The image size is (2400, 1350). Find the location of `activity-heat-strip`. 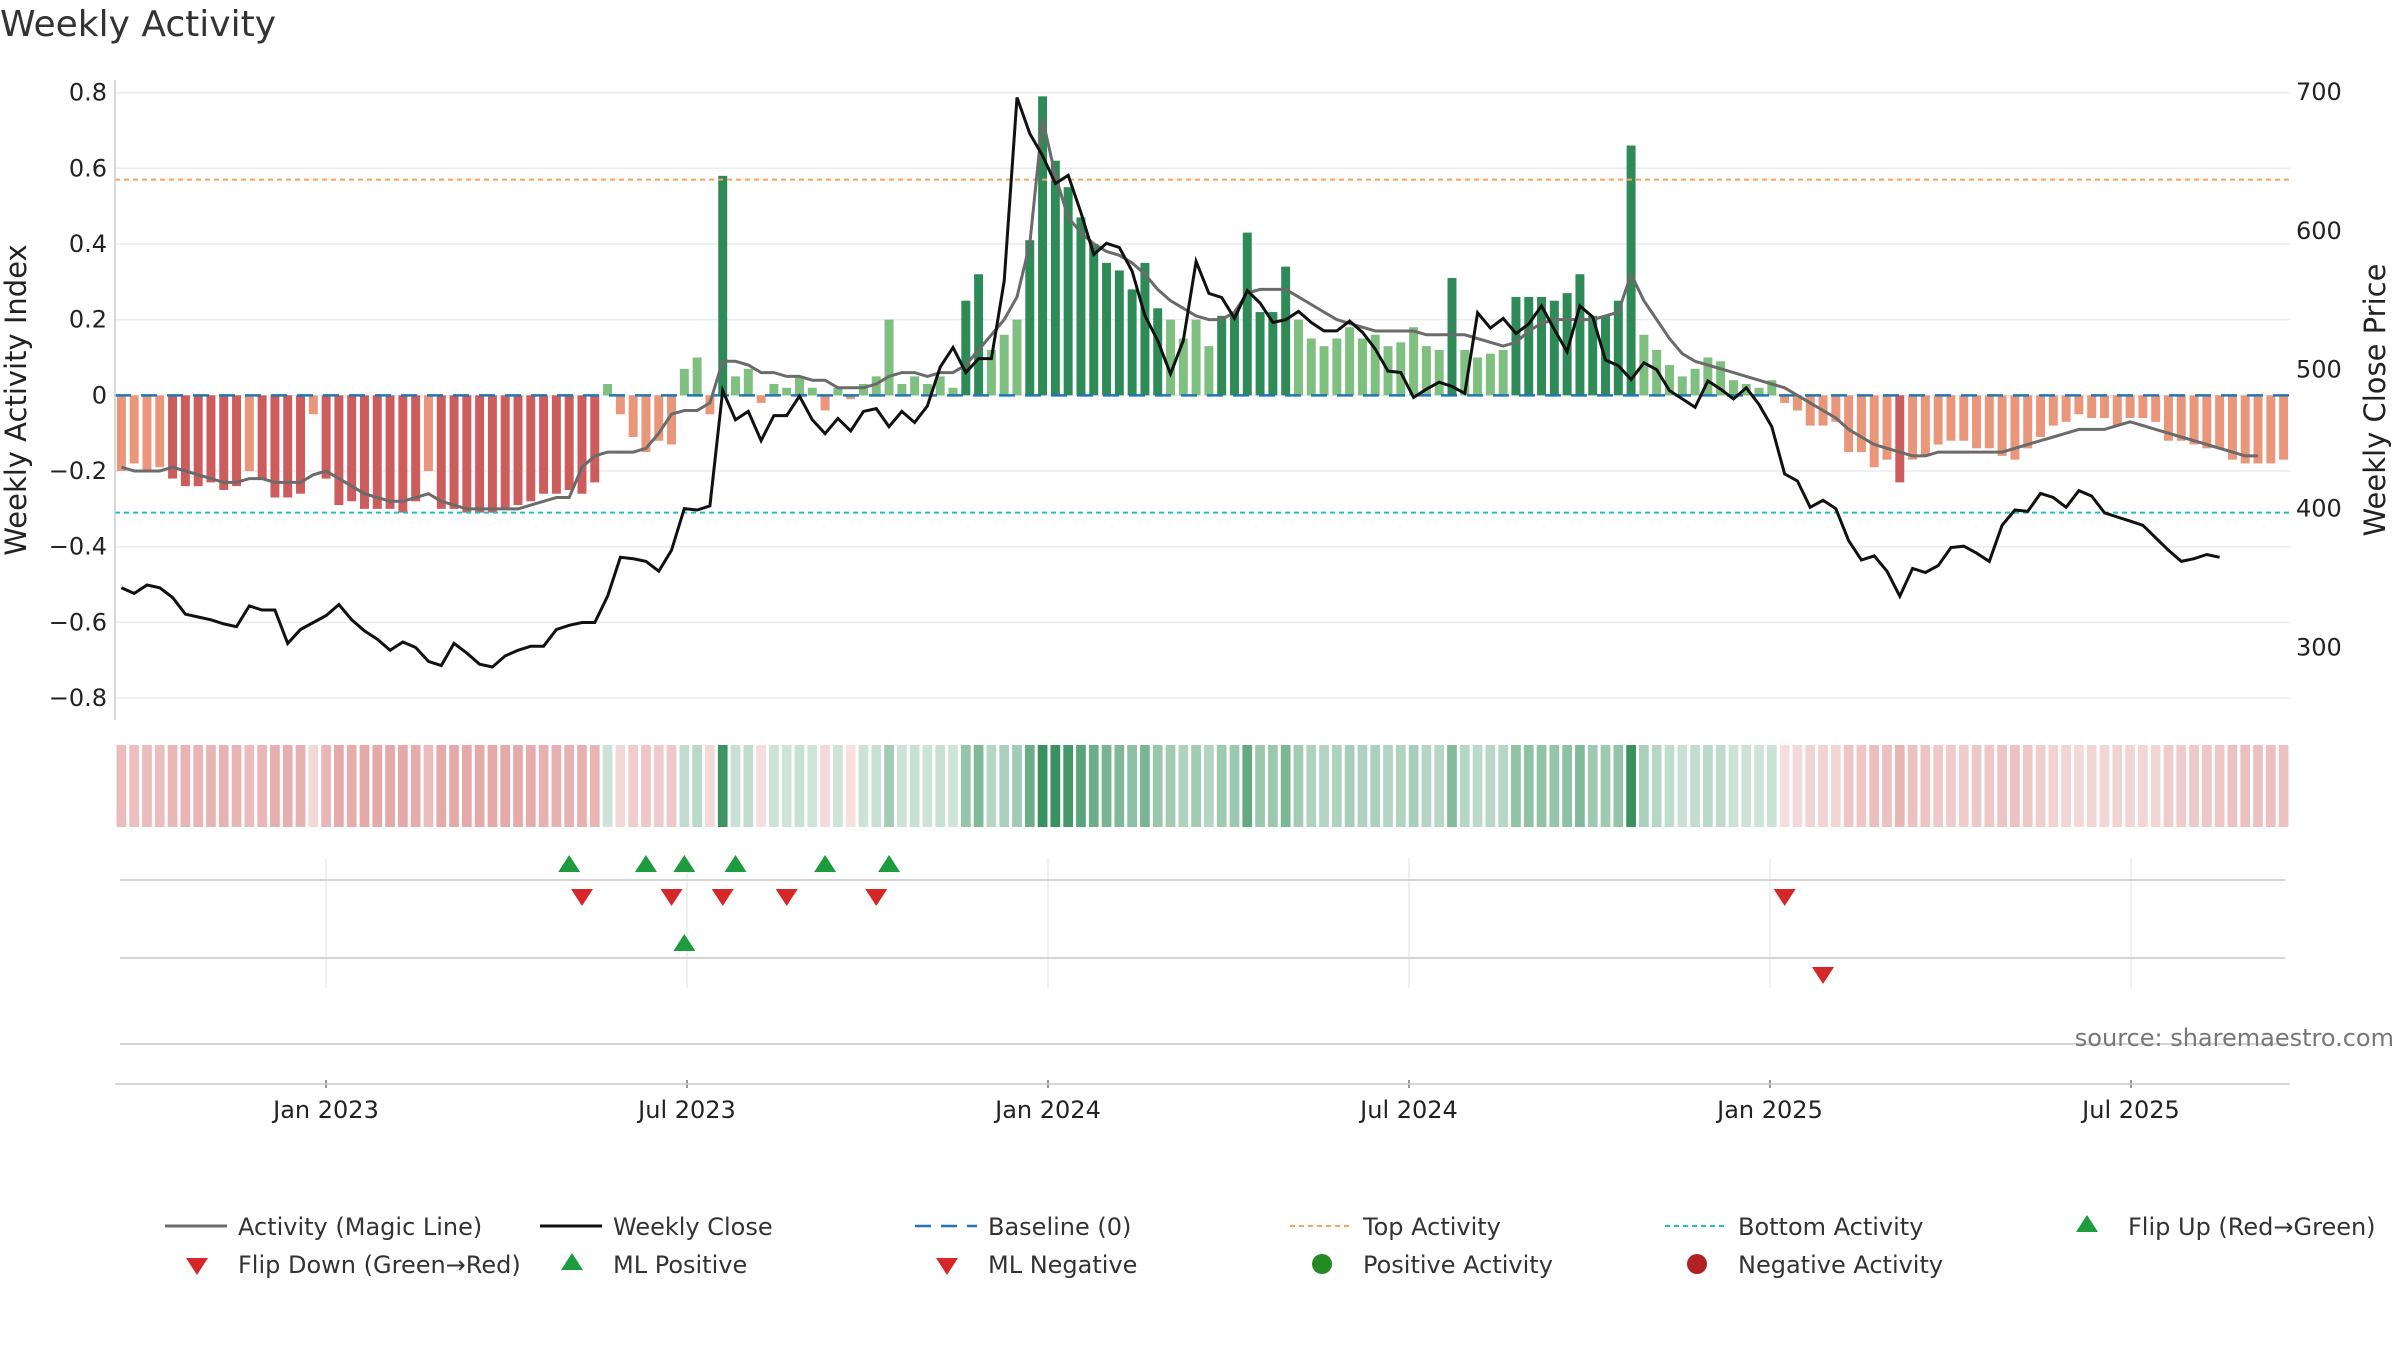

activity-heat-strip is located at coordinates (1202, 786).